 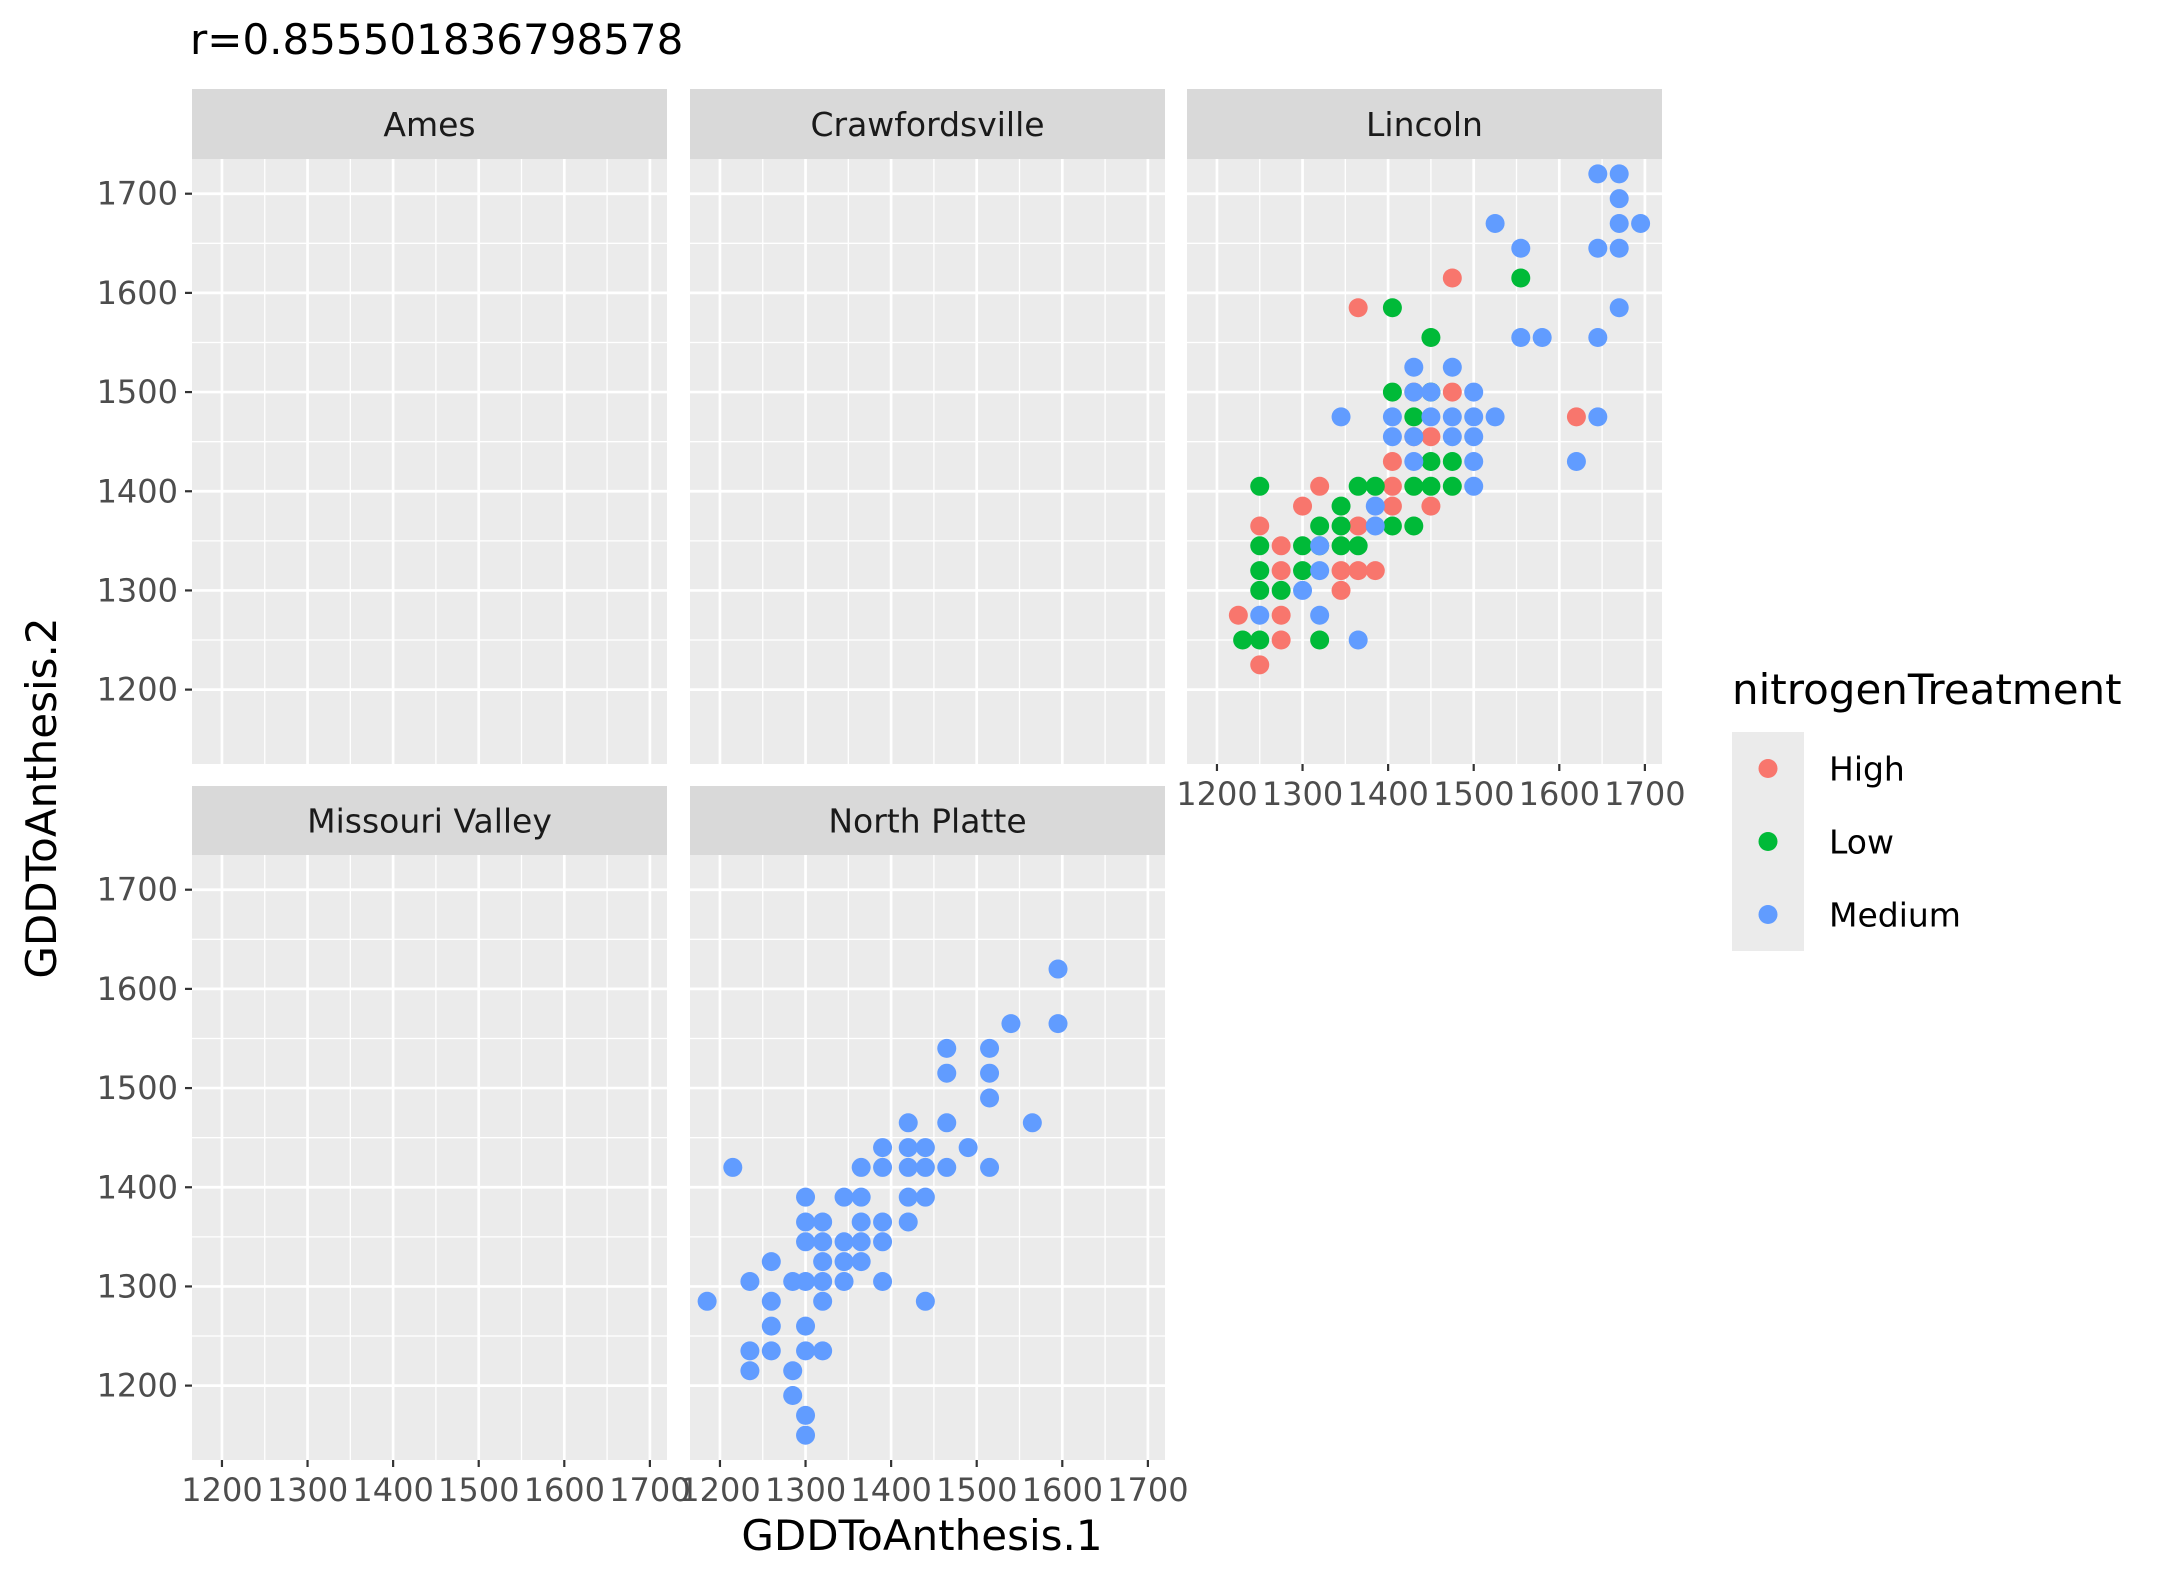 I want to click on facet-strip-label: Missouri Valley, so click(x=429, y=821).